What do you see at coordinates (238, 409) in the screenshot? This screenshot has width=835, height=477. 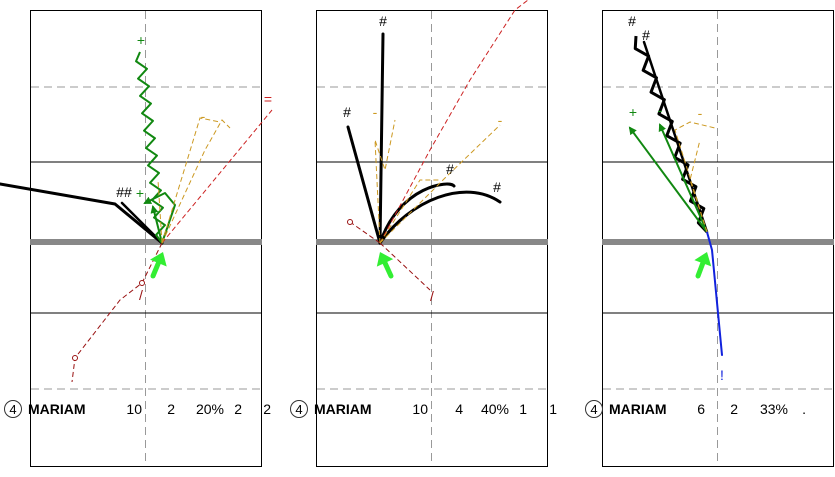 I see `stat-v3-1: 2` at bounding box center [238, 409].